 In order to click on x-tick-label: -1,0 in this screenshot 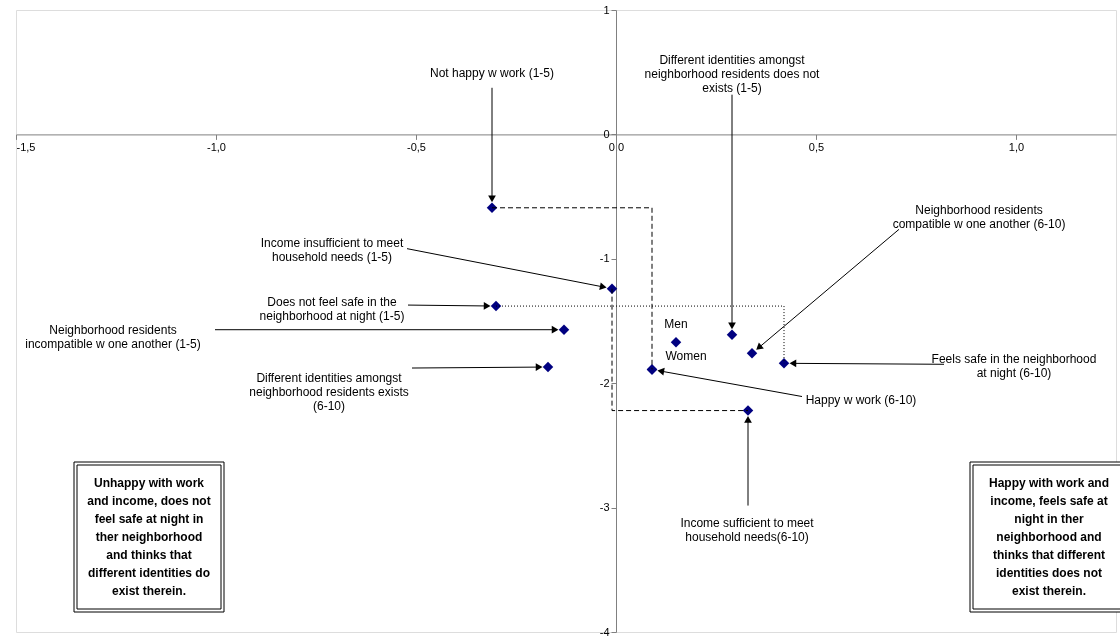, I will do `click(216, 146)`.